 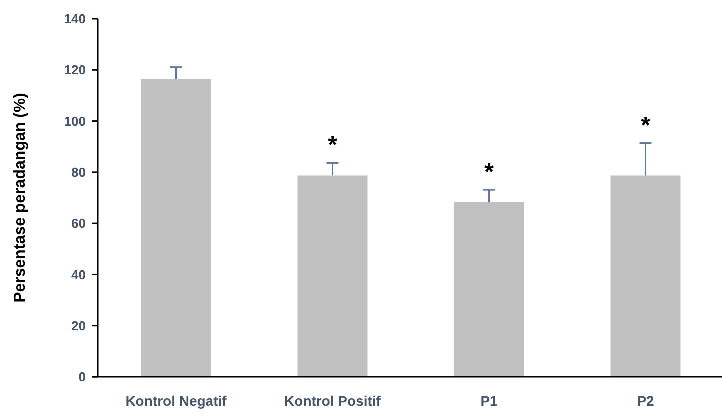 What do you see at coordinates (489, 401) in the screenshot?
I see `x-tick-label: P1` at bounding box center [489, 401].